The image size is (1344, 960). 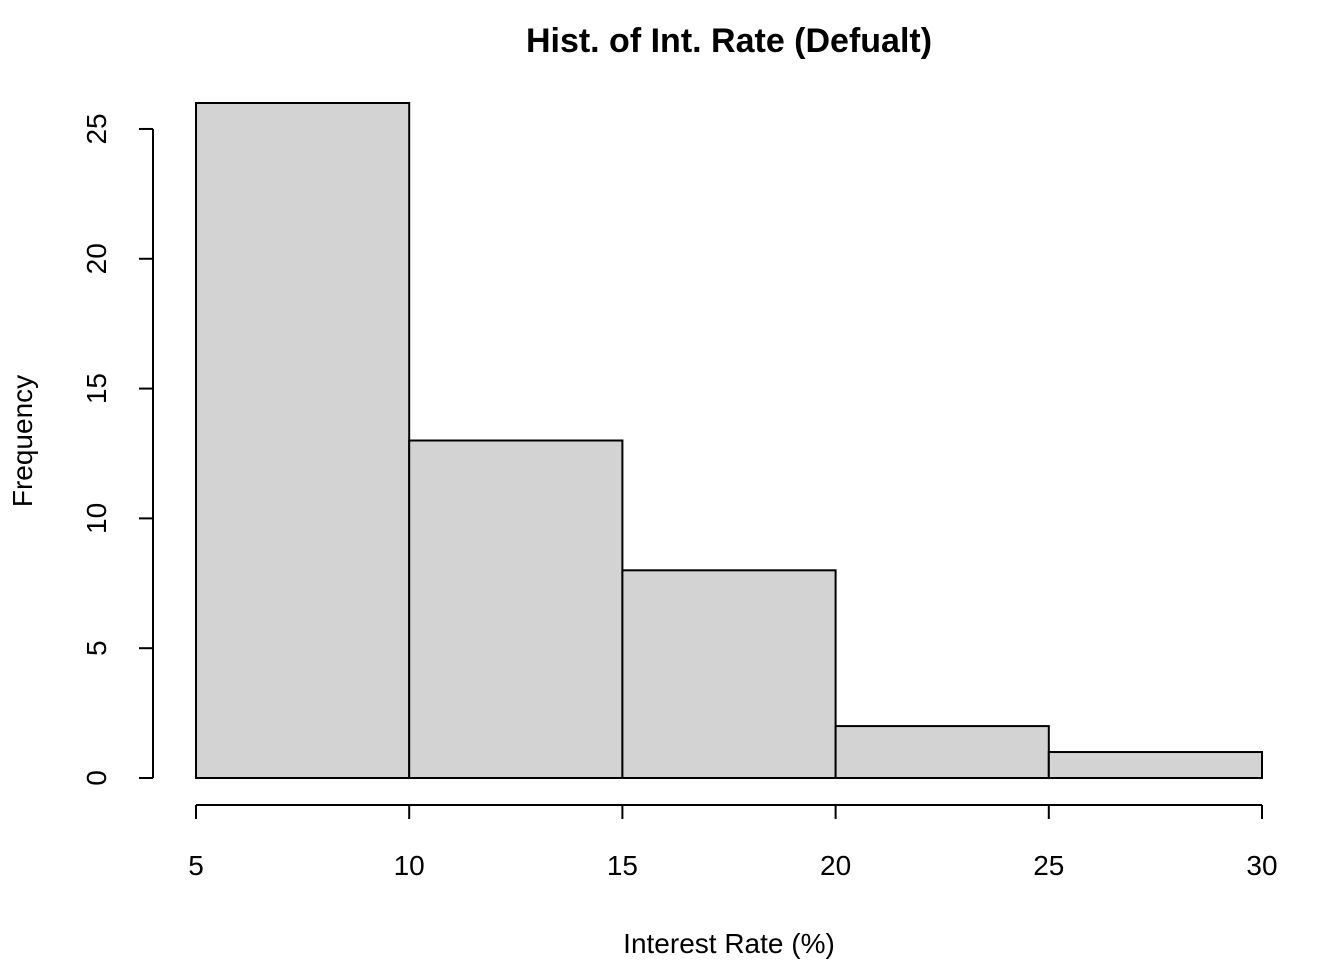 I want to click on x-tick-label: 10, so click(x=409, y=865).